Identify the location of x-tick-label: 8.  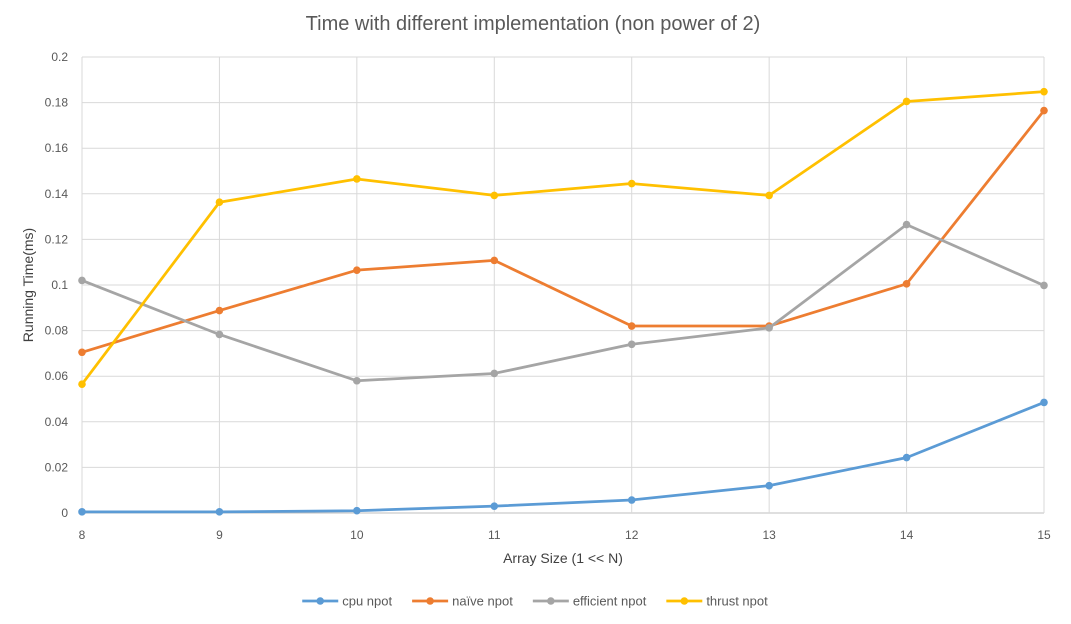
(82, 535).